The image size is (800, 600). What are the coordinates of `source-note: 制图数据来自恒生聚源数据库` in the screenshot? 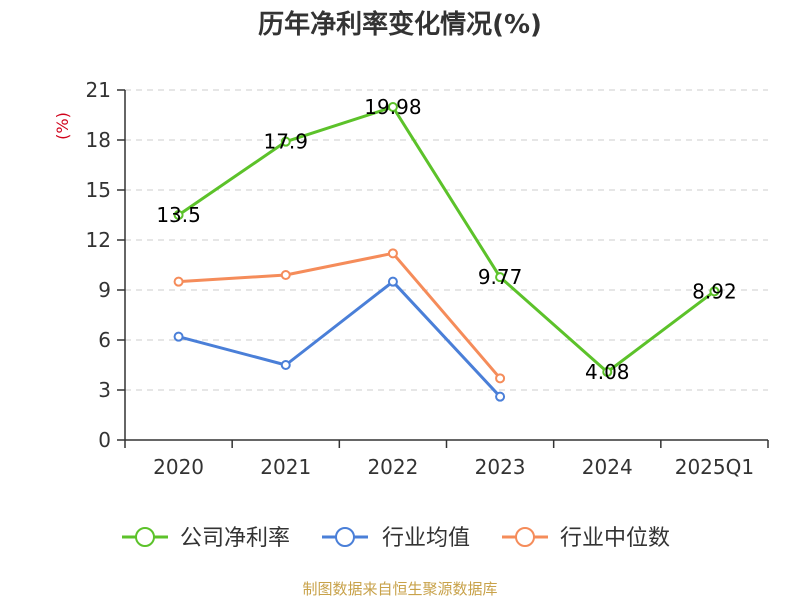 It's located at (399, 589).